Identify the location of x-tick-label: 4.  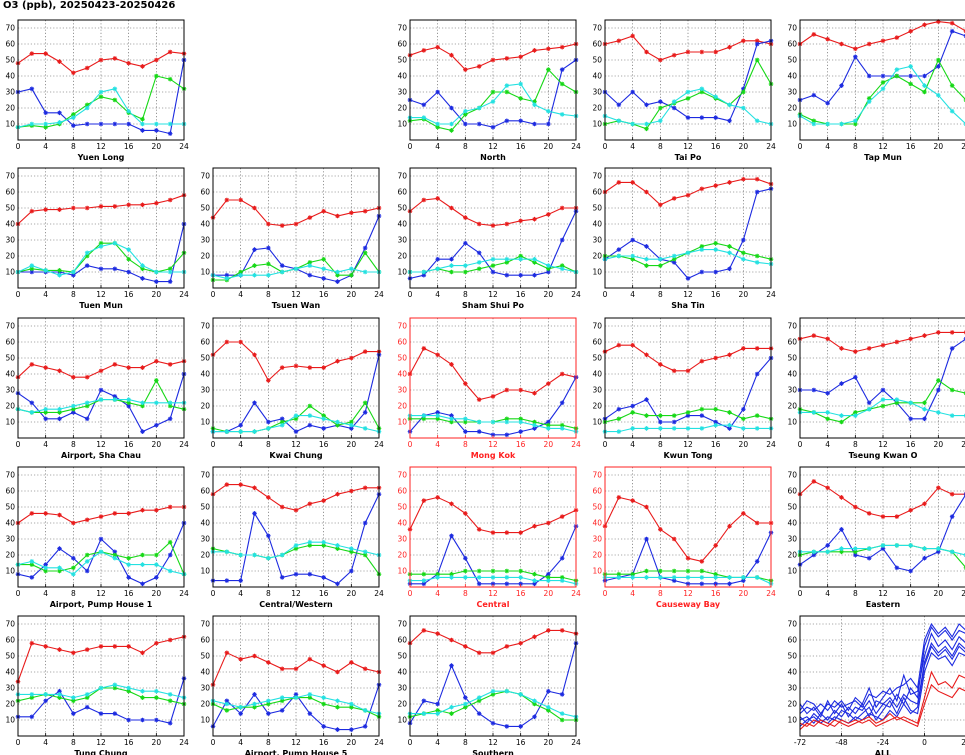
(437, 444).